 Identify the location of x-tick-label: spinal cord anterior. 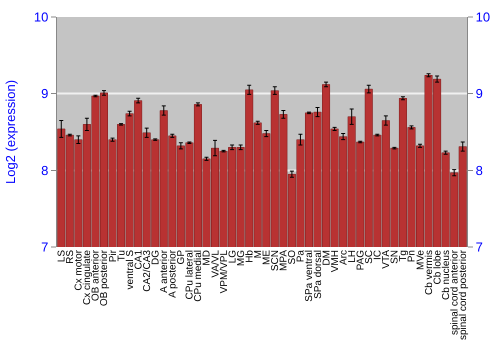
(454, 292).